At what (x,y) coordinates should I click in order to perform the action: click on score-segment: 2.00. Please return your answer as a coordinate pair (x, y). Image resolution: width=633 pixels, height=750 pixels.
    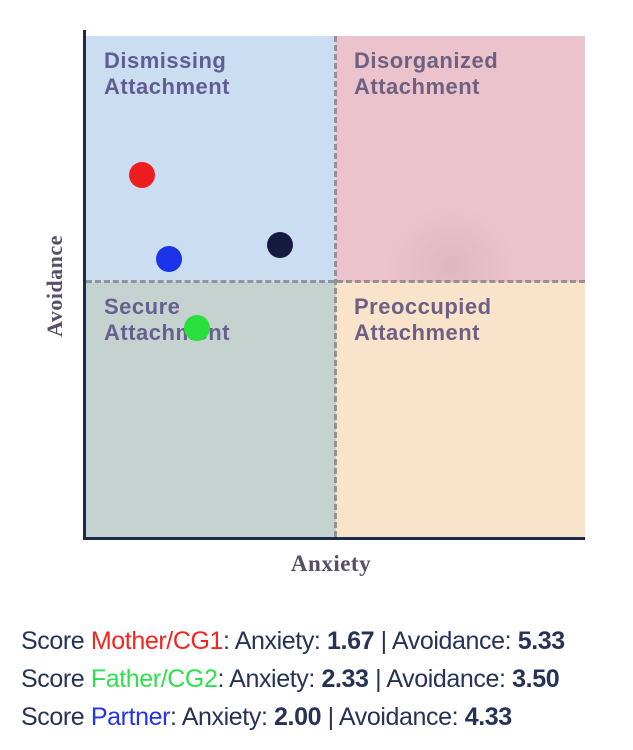
    Looking at the image, I should click on (298, 717).